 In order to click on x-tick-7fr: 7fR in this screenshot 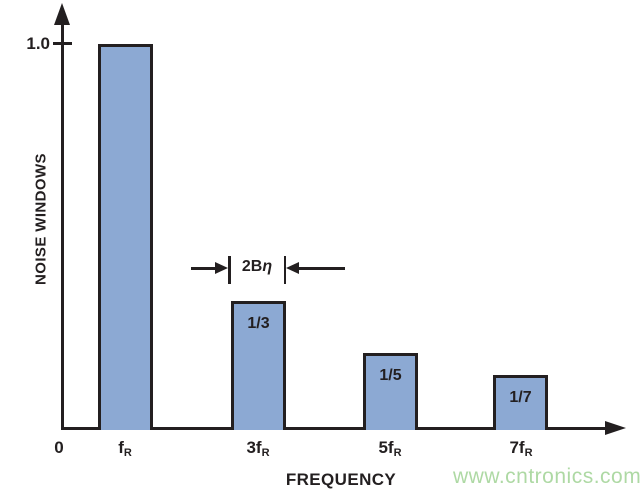, I will do `click(521, 448)`.